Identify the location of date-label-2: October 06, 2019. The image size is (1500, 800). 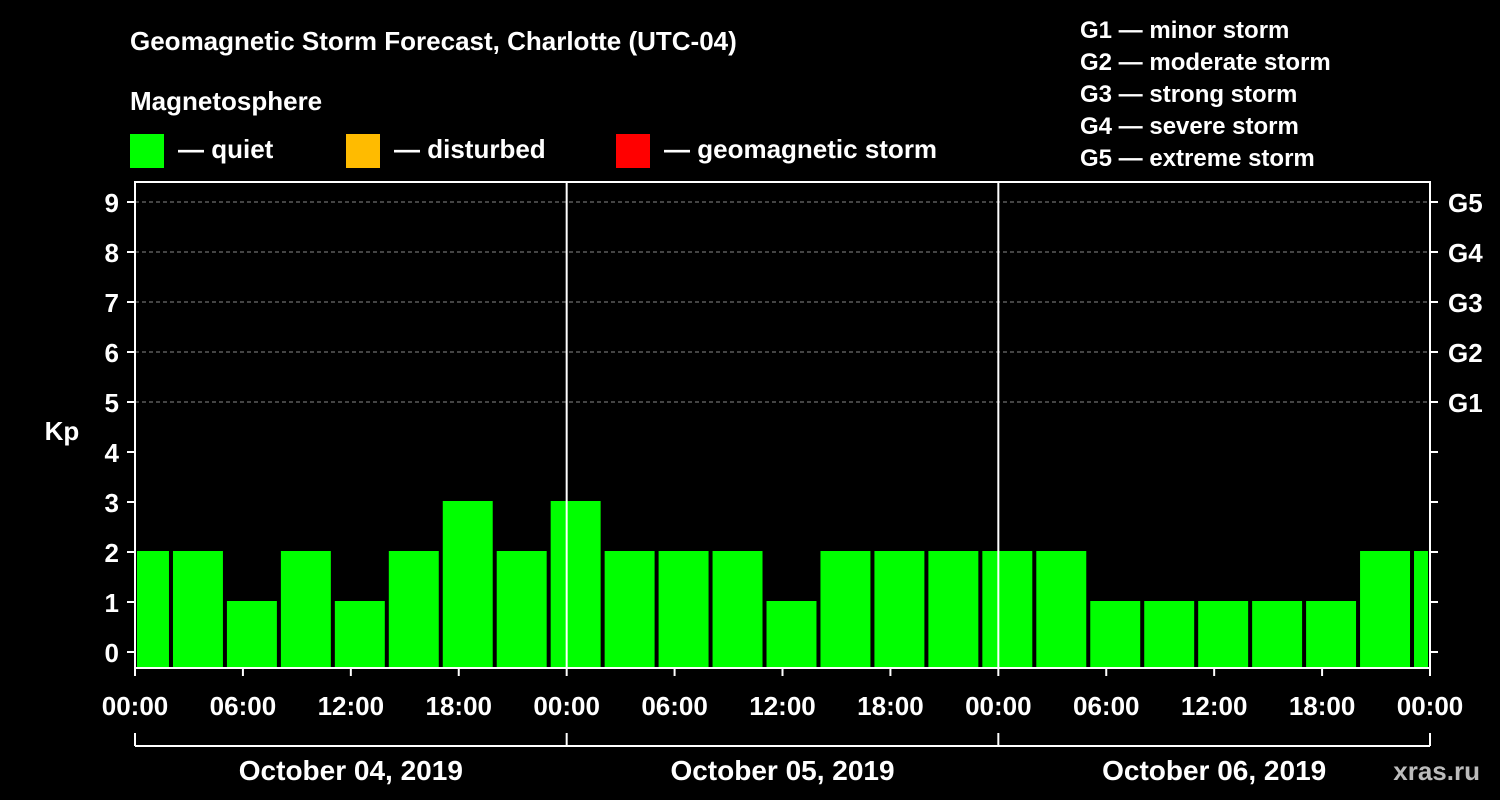
(1214, 770).